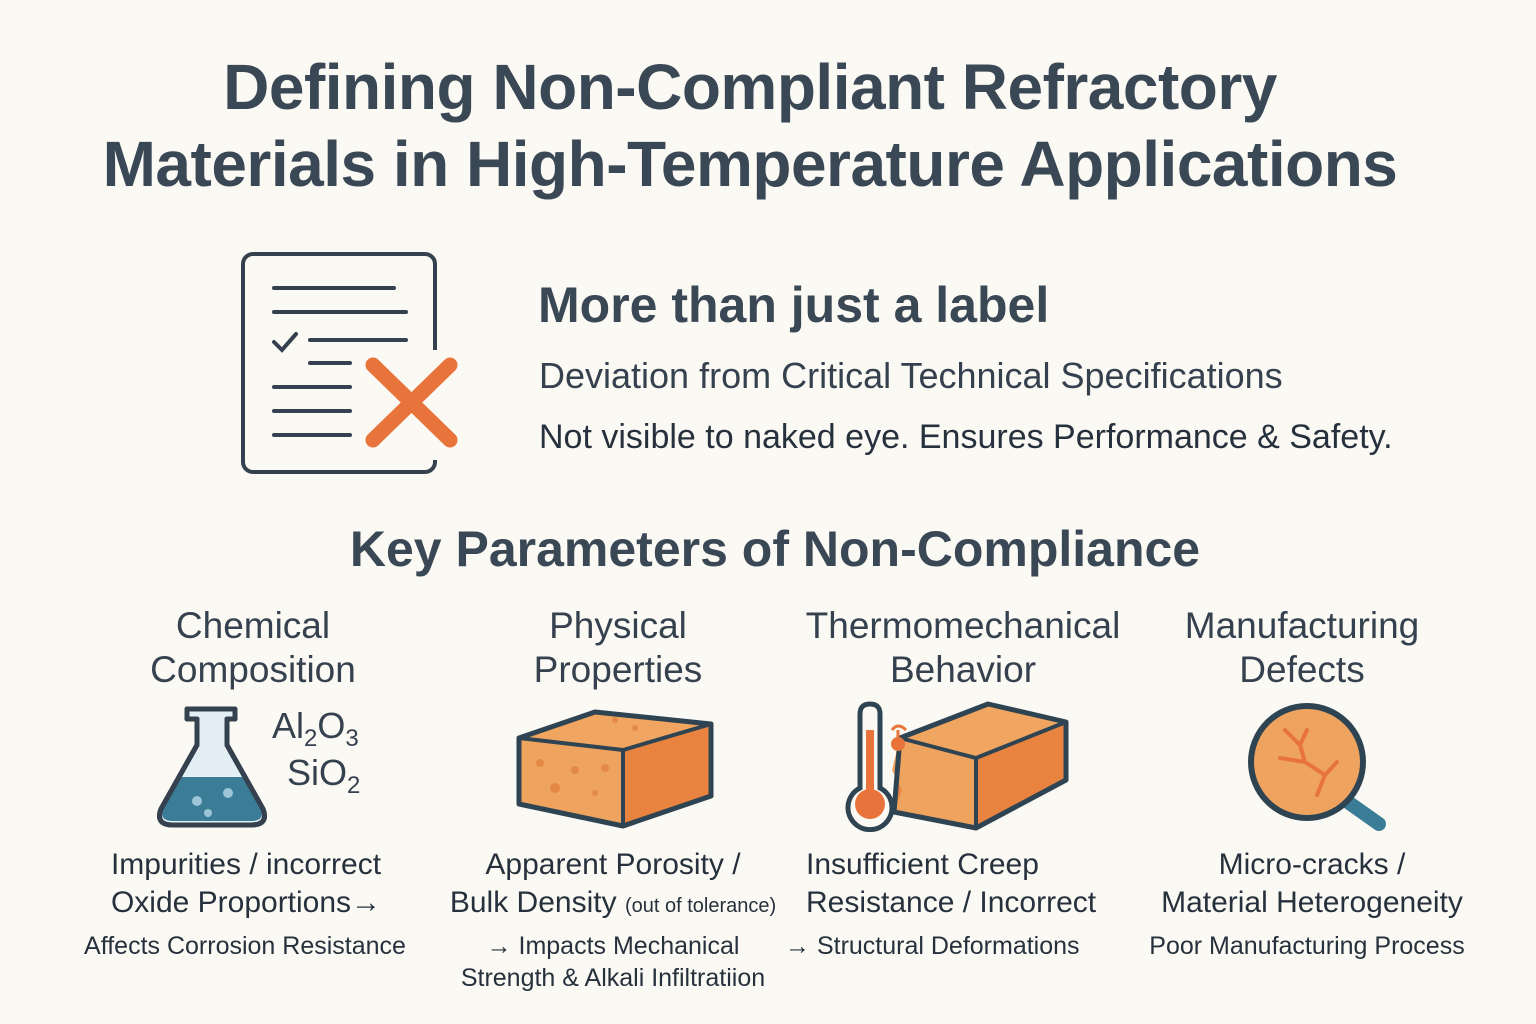 This screenshot has height=1024, width=1536. Describe the element at coordinates (794, 305) in the screenshot. I see `intro-heading: More than just a label` at that location.